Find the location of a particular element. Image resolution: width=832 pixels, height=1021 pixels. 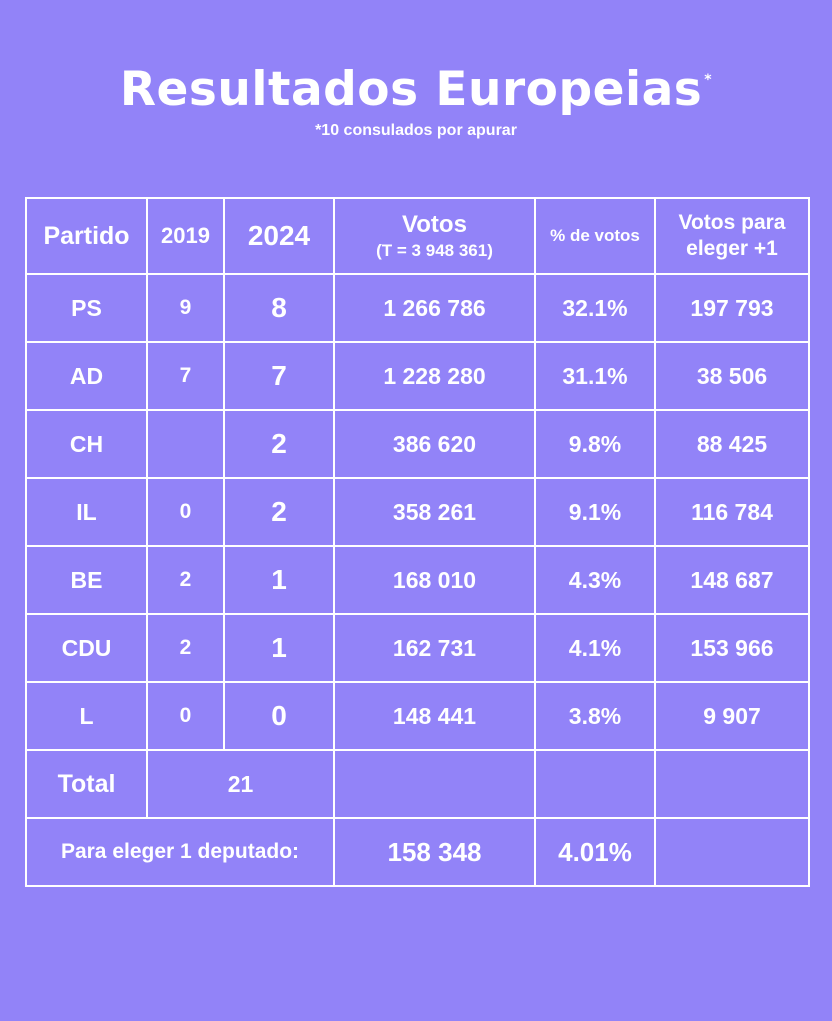

page-subtitle: *10 consulados por apurar is located at coordinates (416, 130).